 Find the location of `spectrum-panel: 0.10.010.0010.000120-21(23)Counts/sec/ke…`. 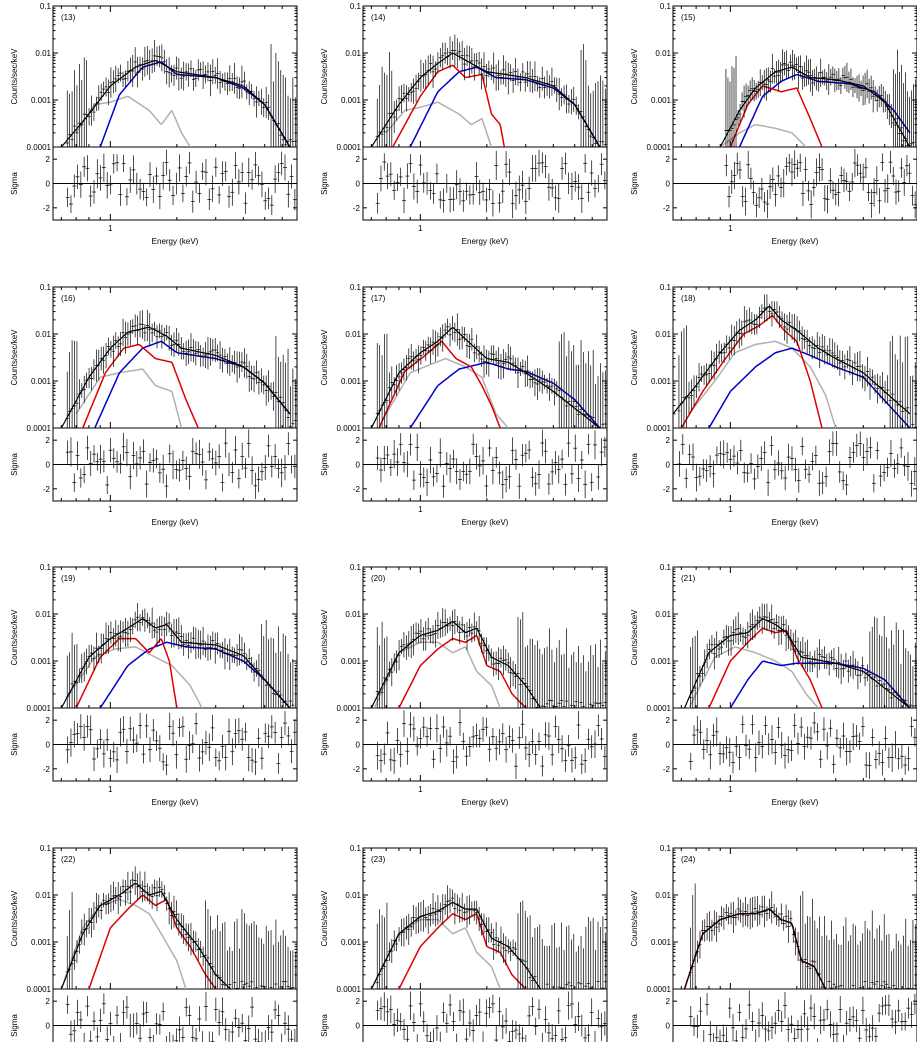

spectrum-panel: 0.10.010.0010.000120-21(23)Counts/sec/ke… is located at coordinates (464, 943).